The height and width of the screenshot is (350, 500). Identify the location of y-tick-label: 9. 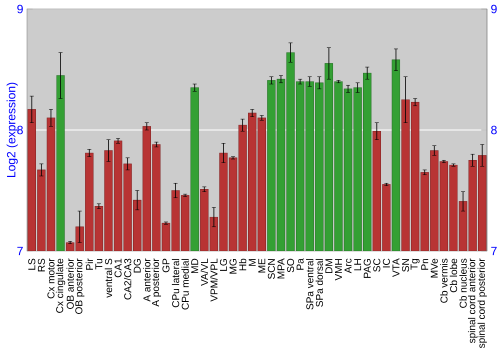
(20, 9).